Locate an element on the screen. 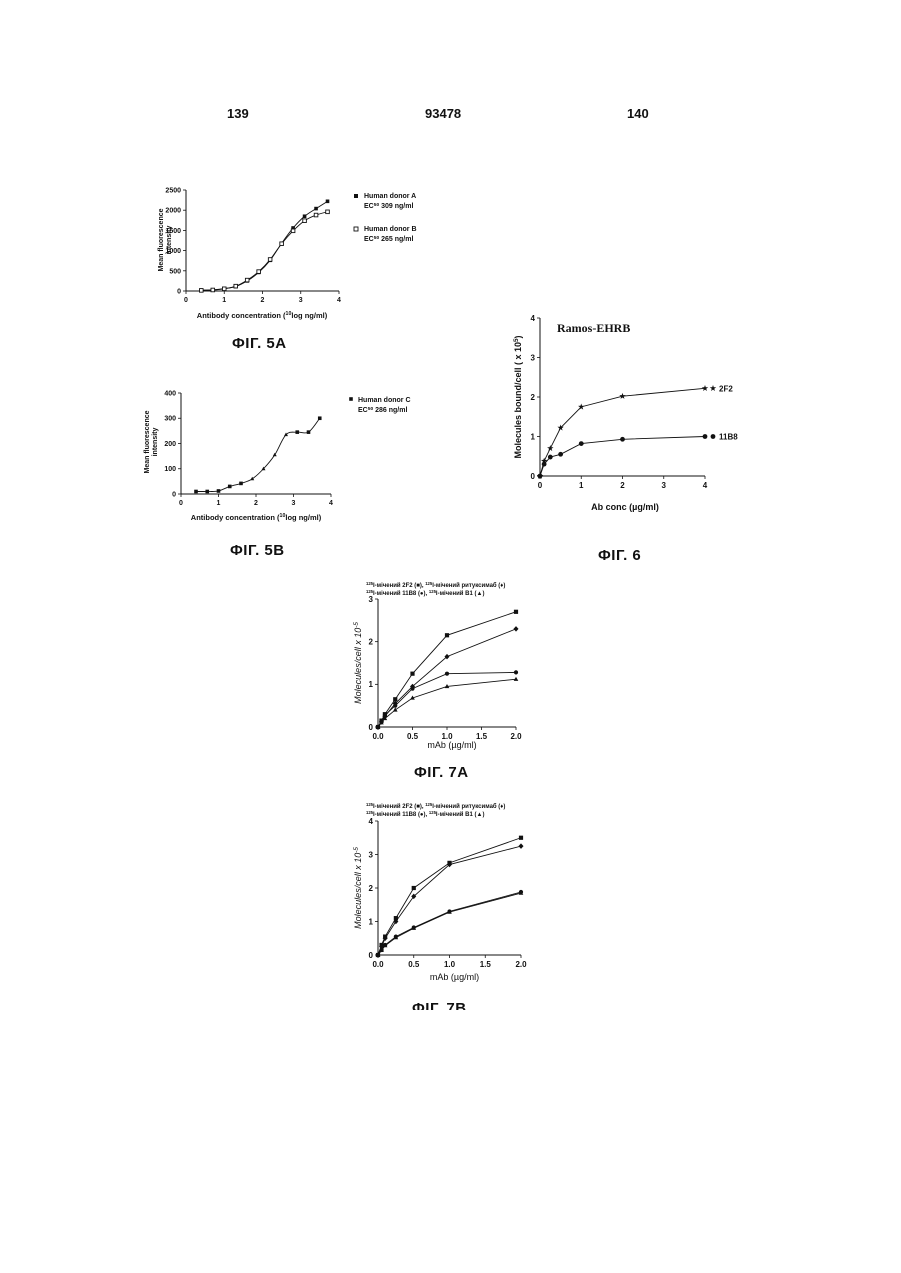 The width and height of the screenshot is (901, 1273). x-axis-label: Ab conc (µg/ml) is located at coordinates (625, 507).